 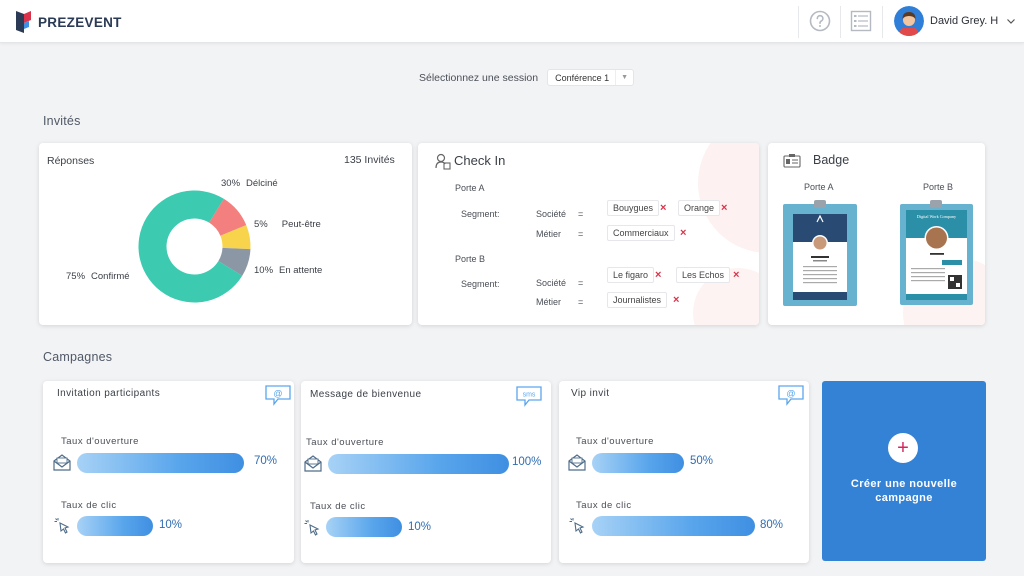 What do you see at coordinates (98, 276) in the screenshot?
I see `legend-confirmed: 75% Confirmé` at bounding box center [98, 276].